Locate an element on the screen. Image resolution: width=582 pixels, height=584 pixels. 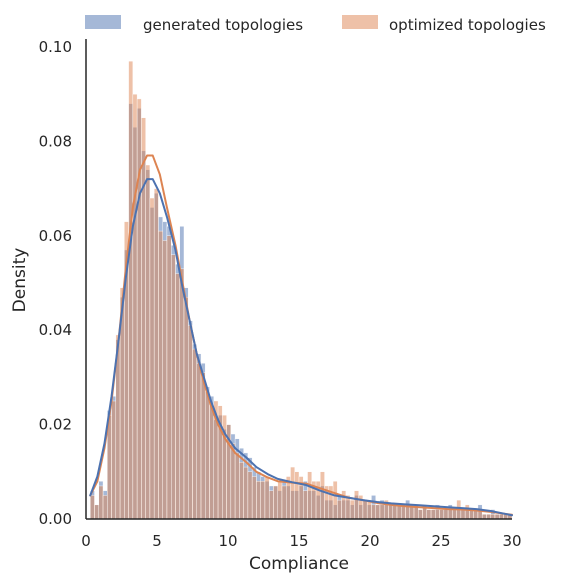
x-ticks: 0 5 10 15 20 25 30 is located at coordinates (301, 541).